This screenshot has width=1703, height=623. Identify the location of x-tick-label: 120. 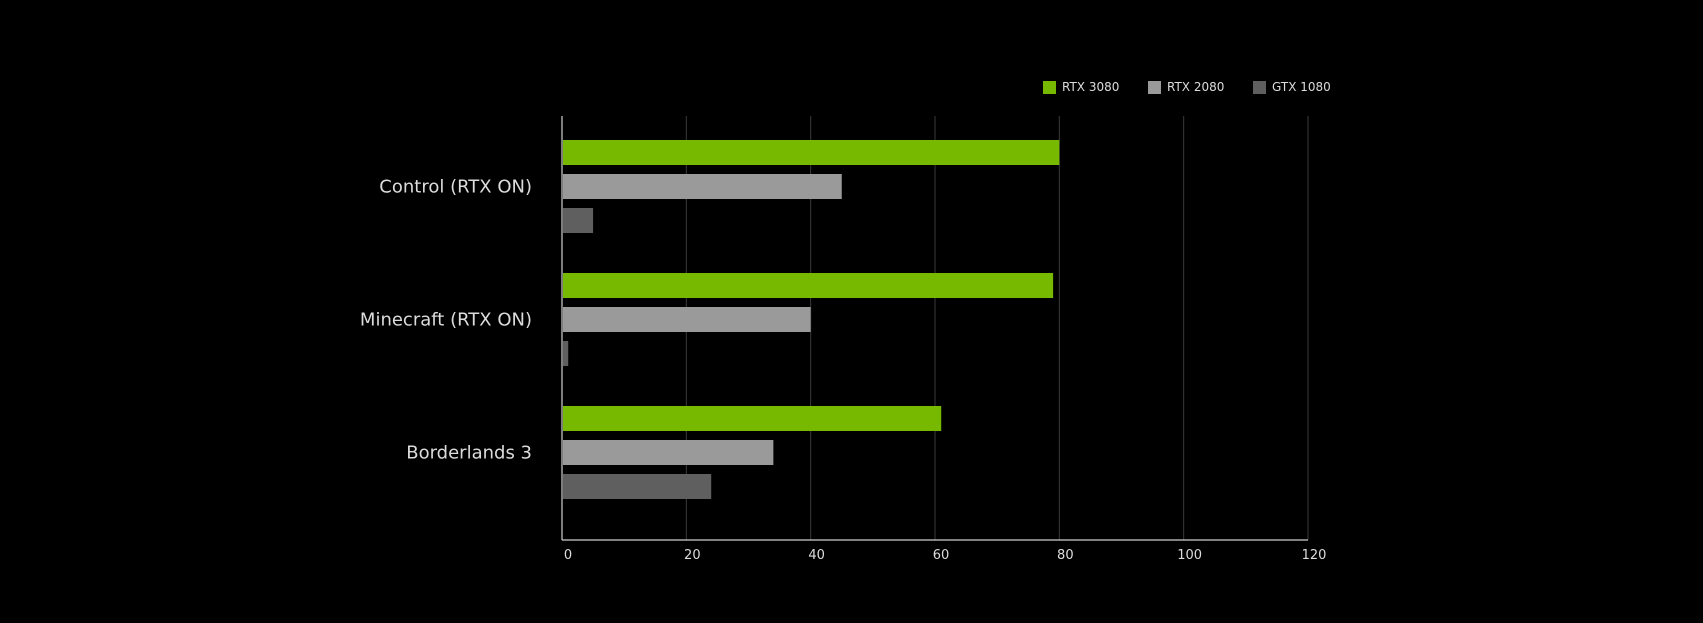
(1314, 555).